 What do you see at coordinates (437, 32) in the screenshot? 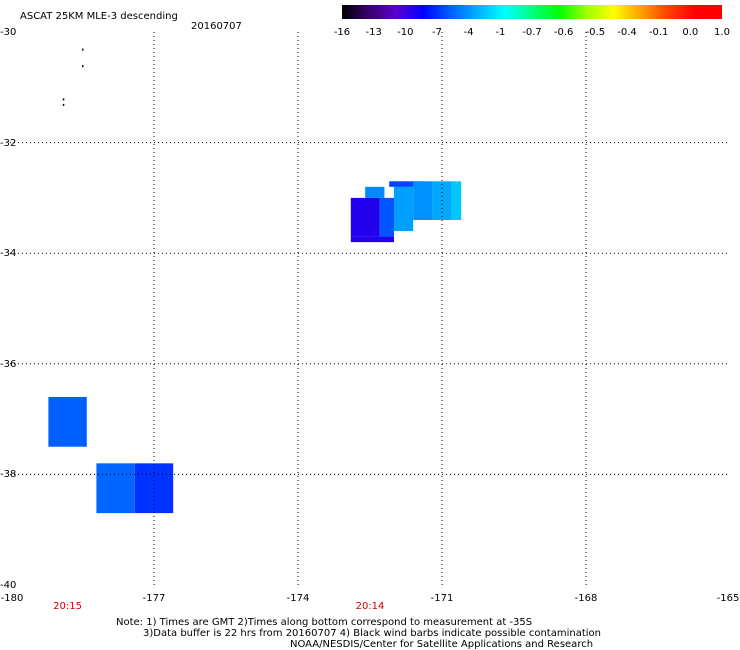
I see `color-scale-label: -7` at bounding box center [437, 32].